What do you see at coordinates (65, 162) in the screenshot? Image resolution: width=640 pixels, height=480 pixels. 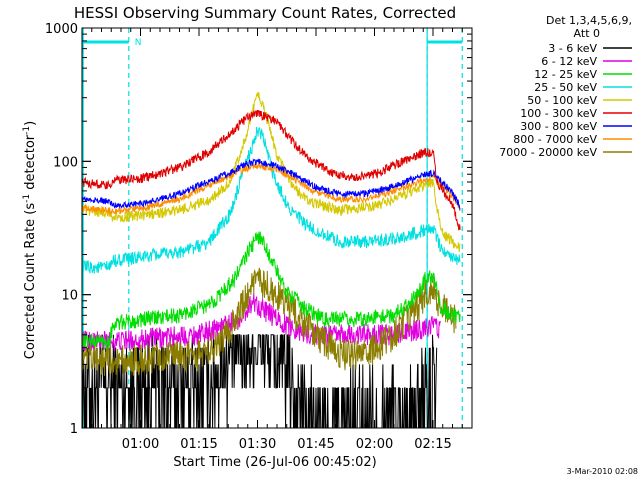 I see `y-tick-label: 100` at bounding box center [65, 162].